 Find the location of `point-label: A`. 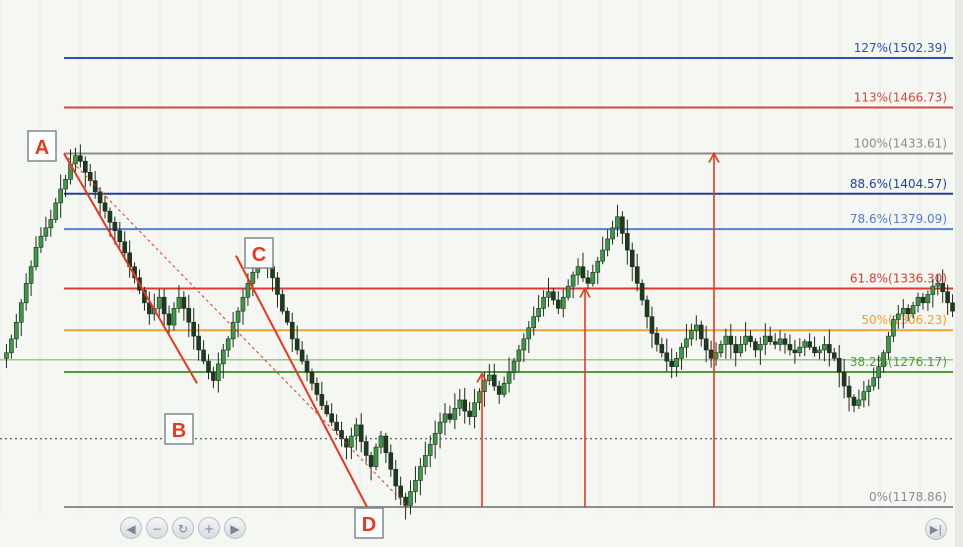

point-label: A is located at coordinates (42, 148).